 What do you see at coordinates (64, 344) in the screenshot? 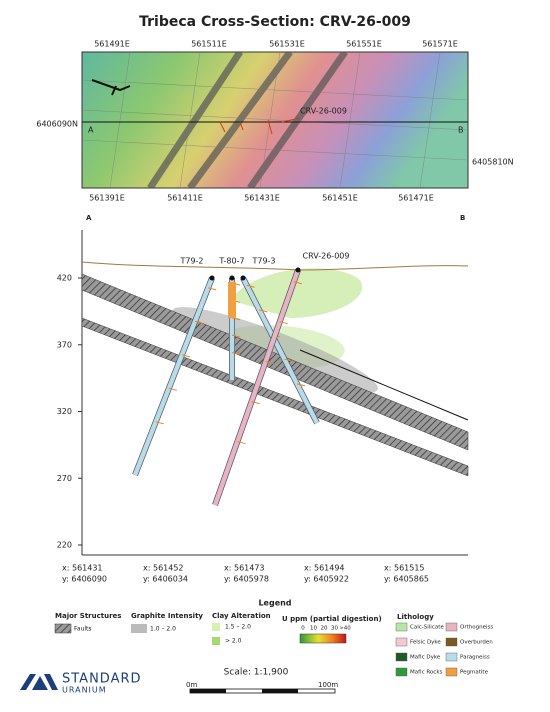
I see `elevation-label: 370` at bounding box center [64, 344].